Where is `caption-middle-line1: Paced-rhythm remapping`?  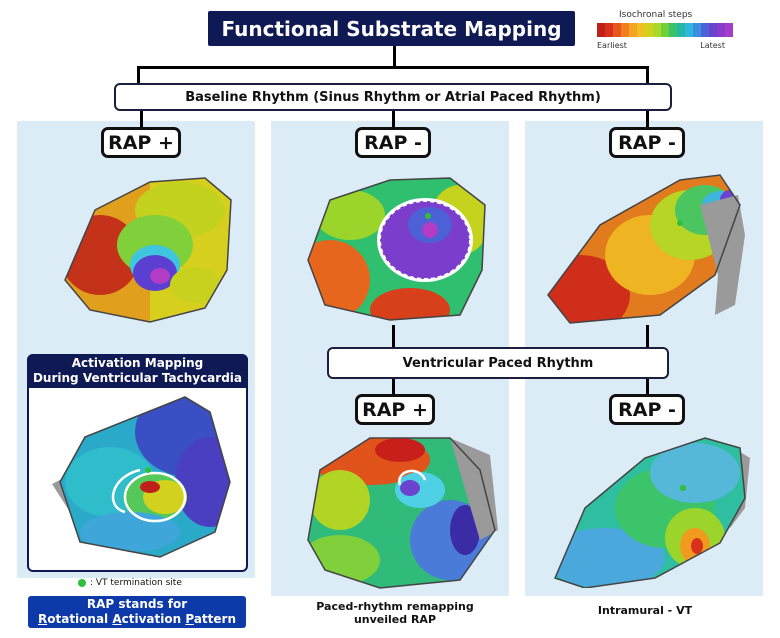 caption-middle-line1: Paced-rhythm remapping is located at coordinates (395, 606).